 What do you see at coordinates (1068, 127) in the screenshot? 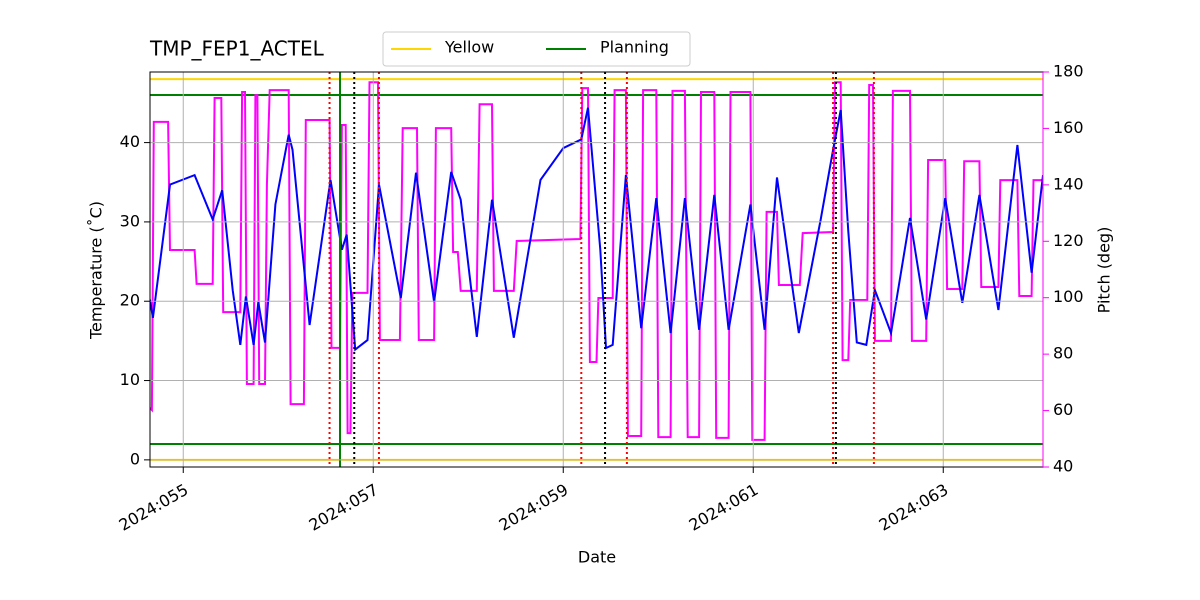
I see `y2-tick-label: 160` at bounding box center [1068, 127].